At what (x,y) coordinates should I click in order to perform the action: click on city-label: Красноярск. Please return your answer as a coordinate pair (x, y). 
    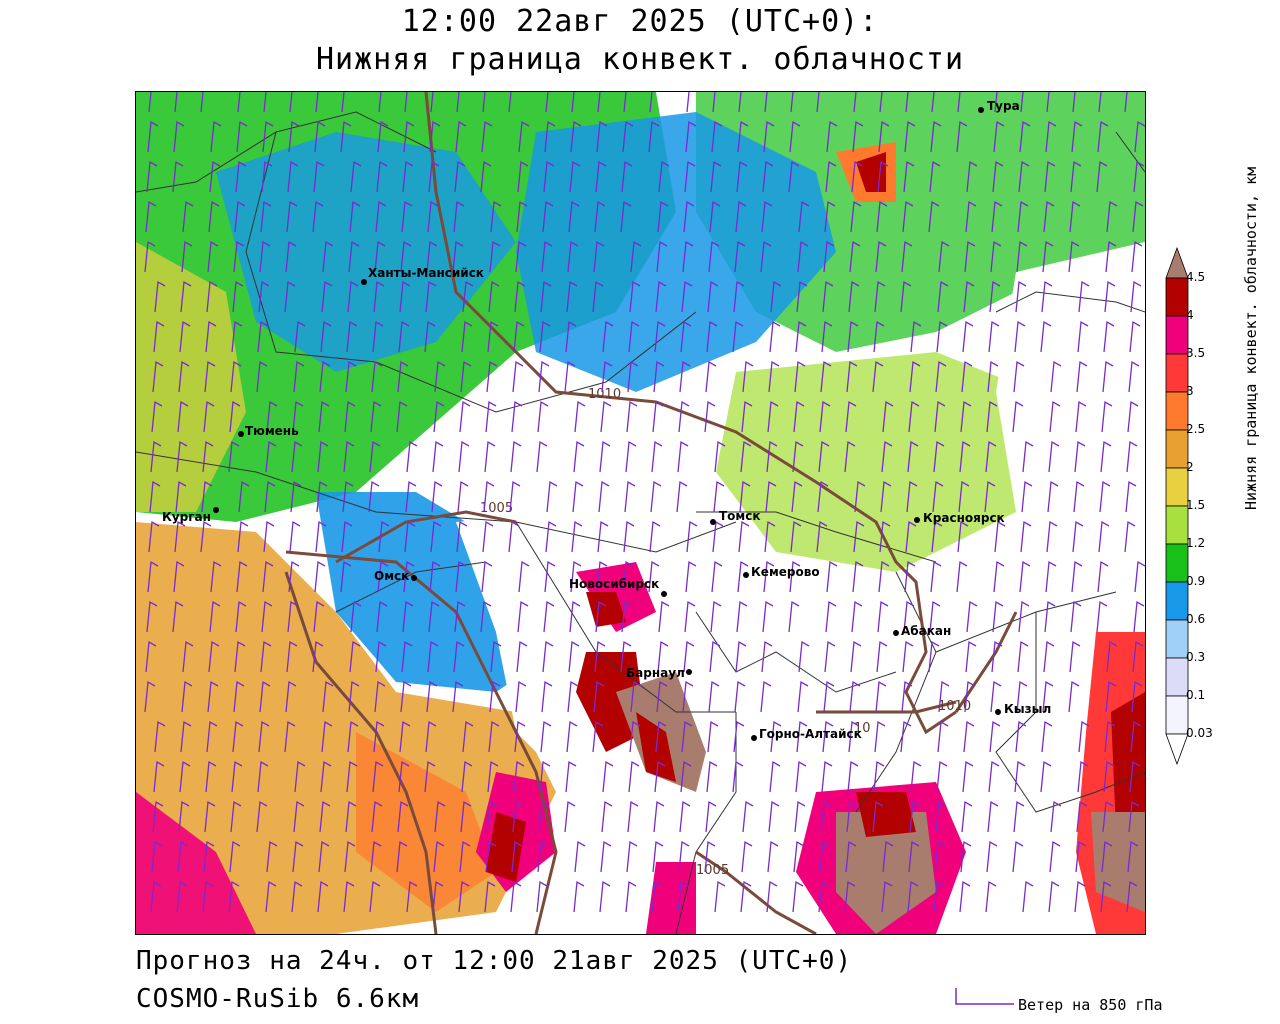
    Looking at the image, I should click on (964, 518).